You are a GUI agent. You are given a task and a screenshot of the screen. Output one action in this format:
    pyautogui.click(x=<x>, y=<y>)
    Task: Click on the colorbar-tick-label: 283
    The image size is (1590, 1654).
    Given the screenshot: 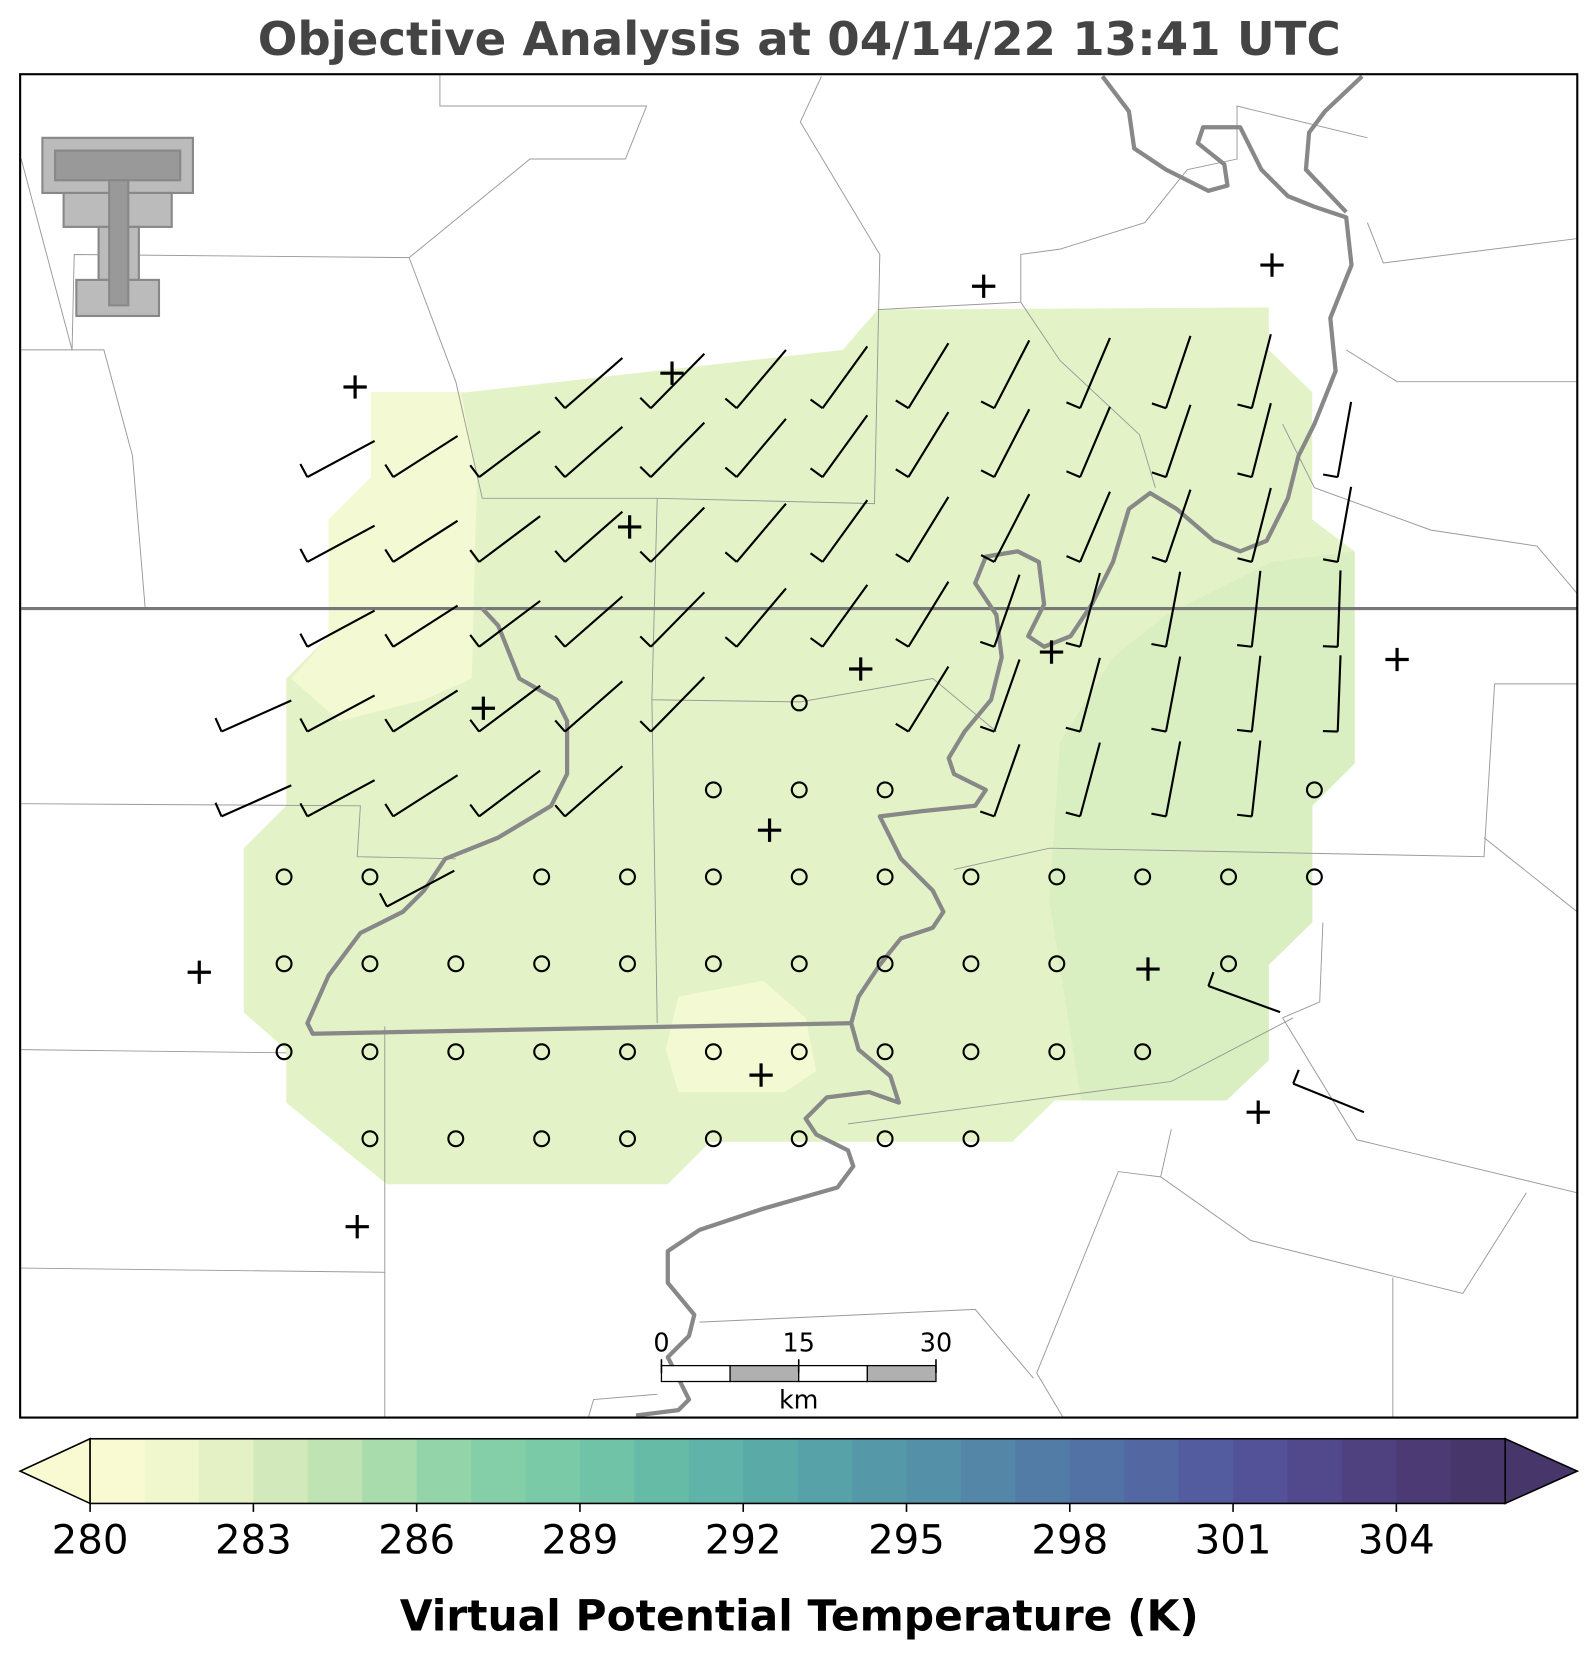 What is the action you would take?
    pyautogui.click(x=253, y=1541)
    